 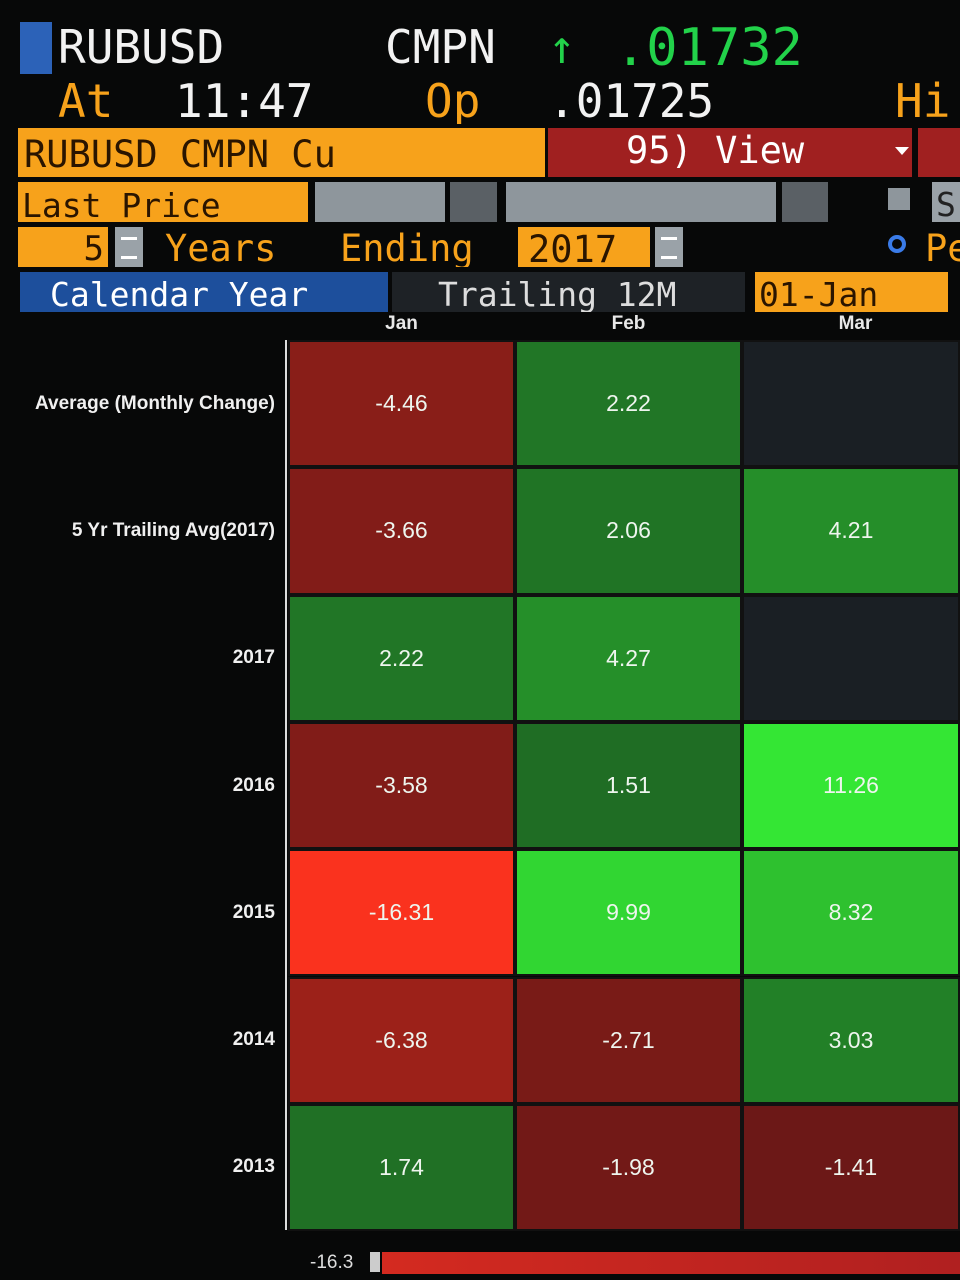 What do you see at coordinates (628, 913) in the screenshot?
I see `heatmap-cell: 9.99` at bounding box center [628, 913].